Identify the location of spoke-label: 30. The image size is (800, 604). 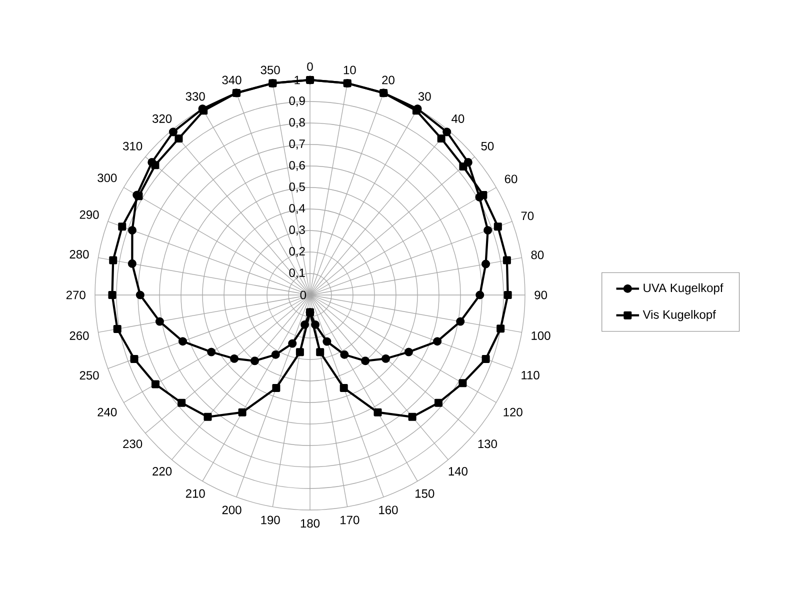
(424, 96).